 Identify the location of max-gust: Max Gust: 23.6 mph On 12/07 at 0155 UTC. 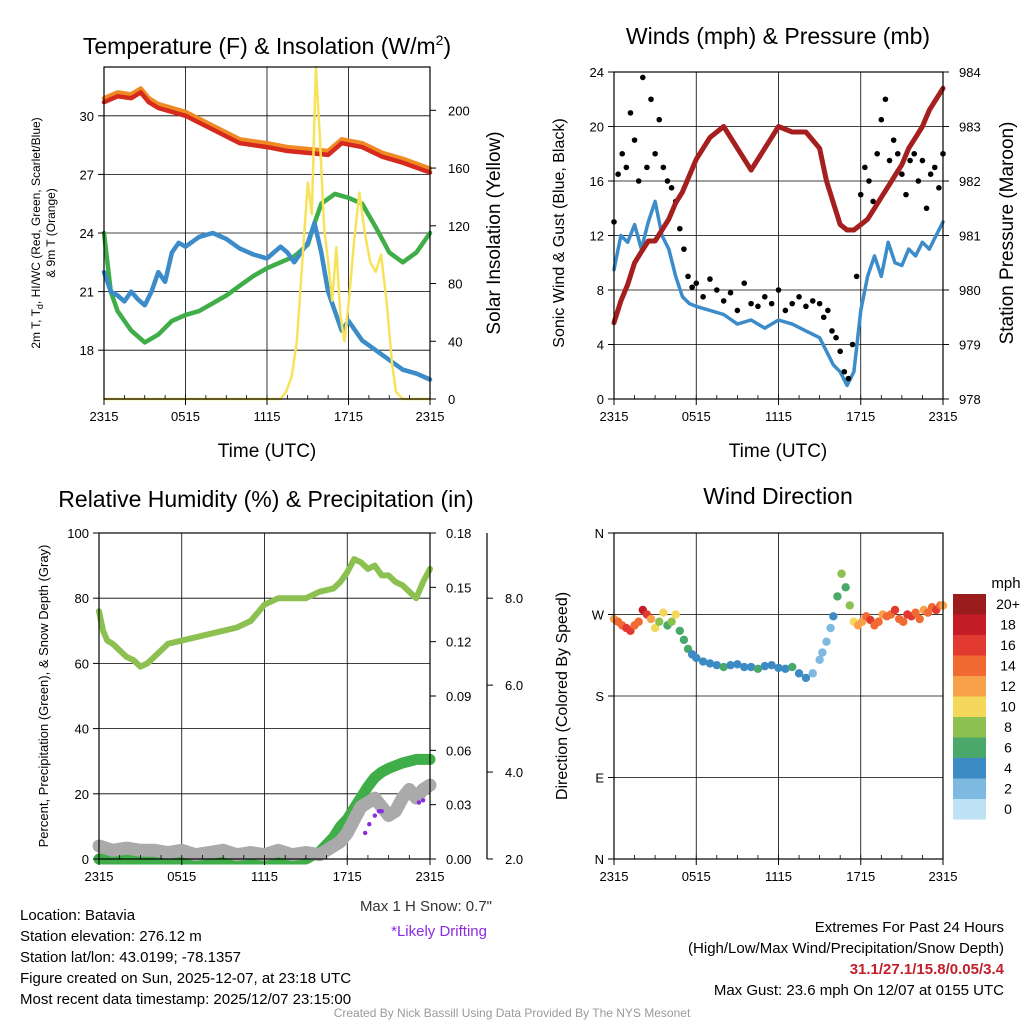
(858, 990).